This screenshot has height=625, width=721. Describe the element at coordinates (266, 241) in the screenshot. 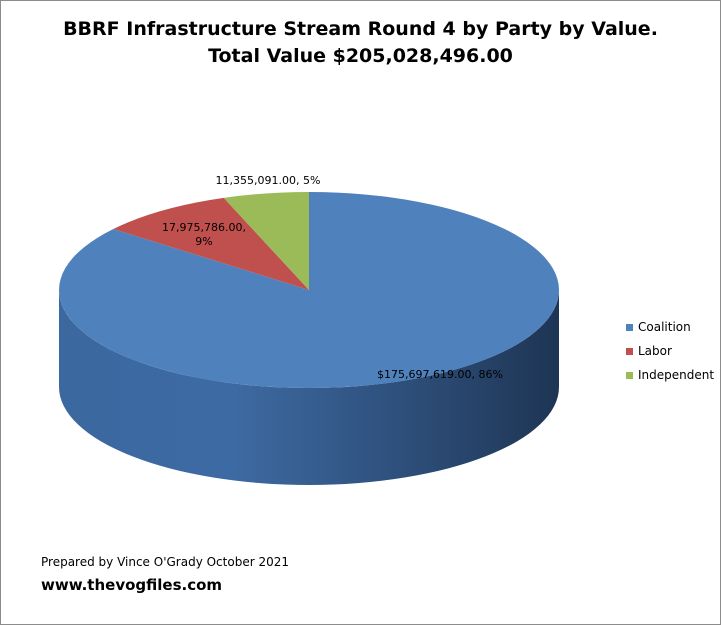

I see `slice-independent` at that location.